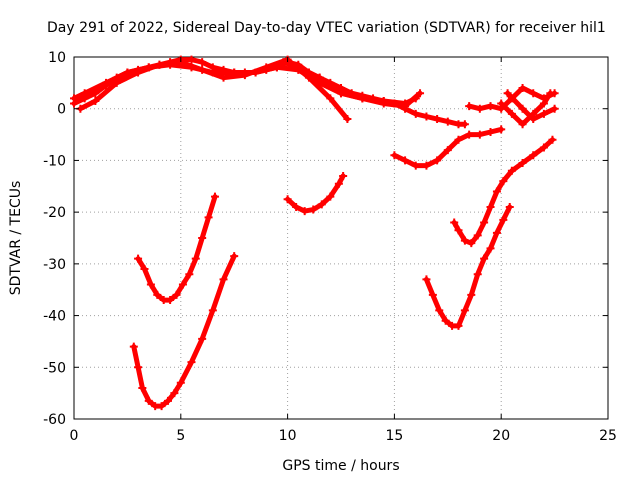 This screenshot has height=480, width=640. I want to click on y-tick-label: -60, so click(54, 420).